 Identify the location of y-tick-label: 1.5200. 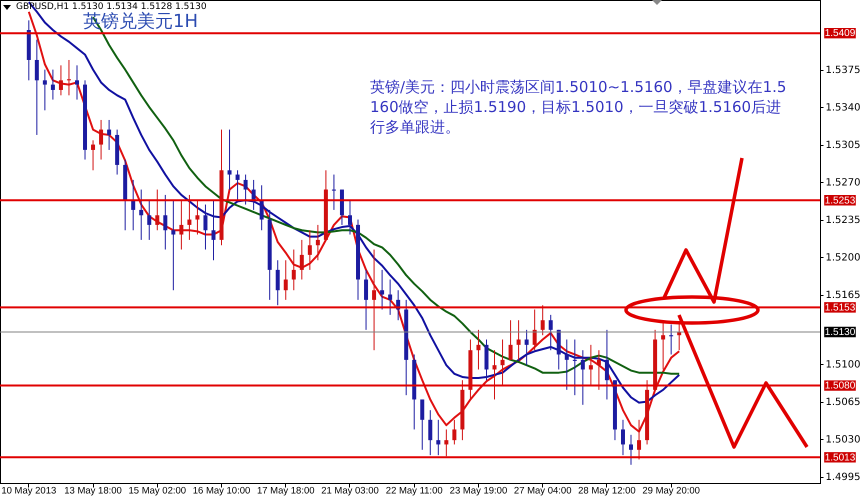
(843, 258).